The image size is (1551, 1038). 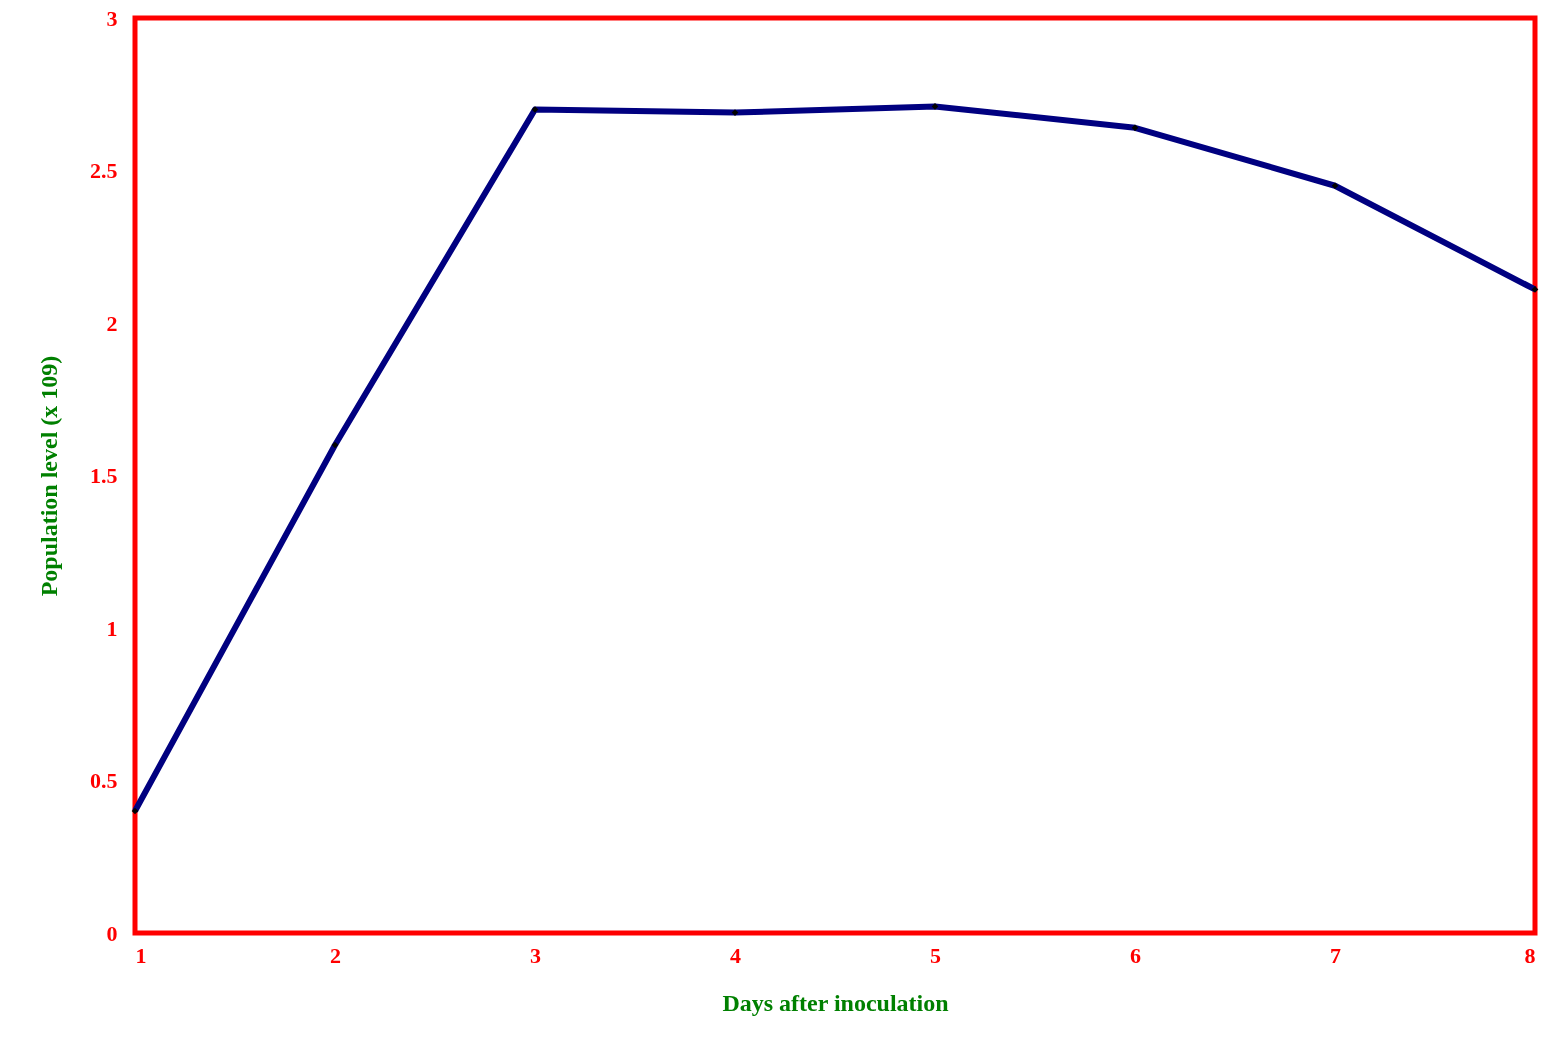 I want to click on x-tick-label: 2, so click(x=335, y=955).